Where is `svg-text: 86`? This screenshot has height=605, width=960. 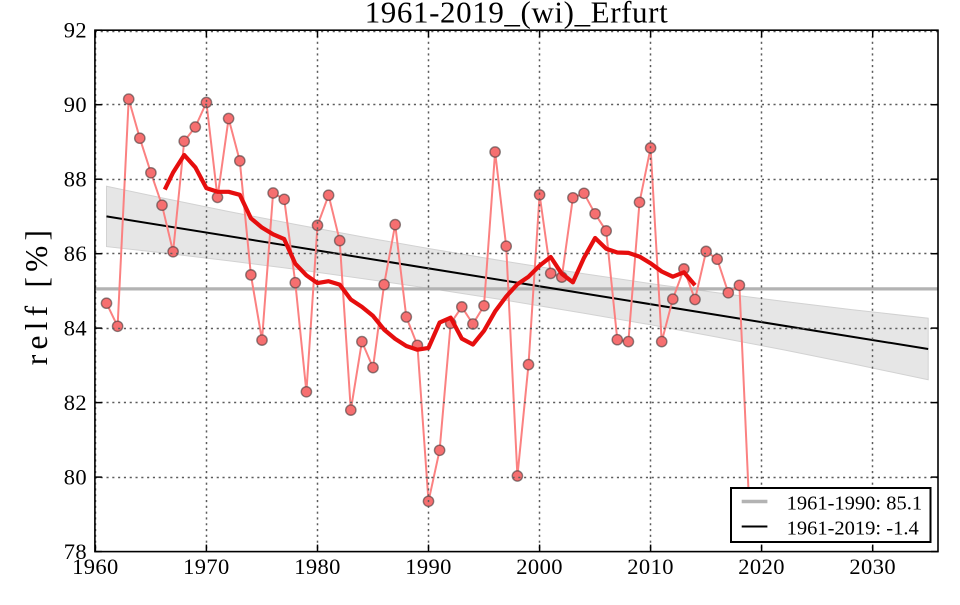
svg-text: 86 is located at coordinates (75, 253).